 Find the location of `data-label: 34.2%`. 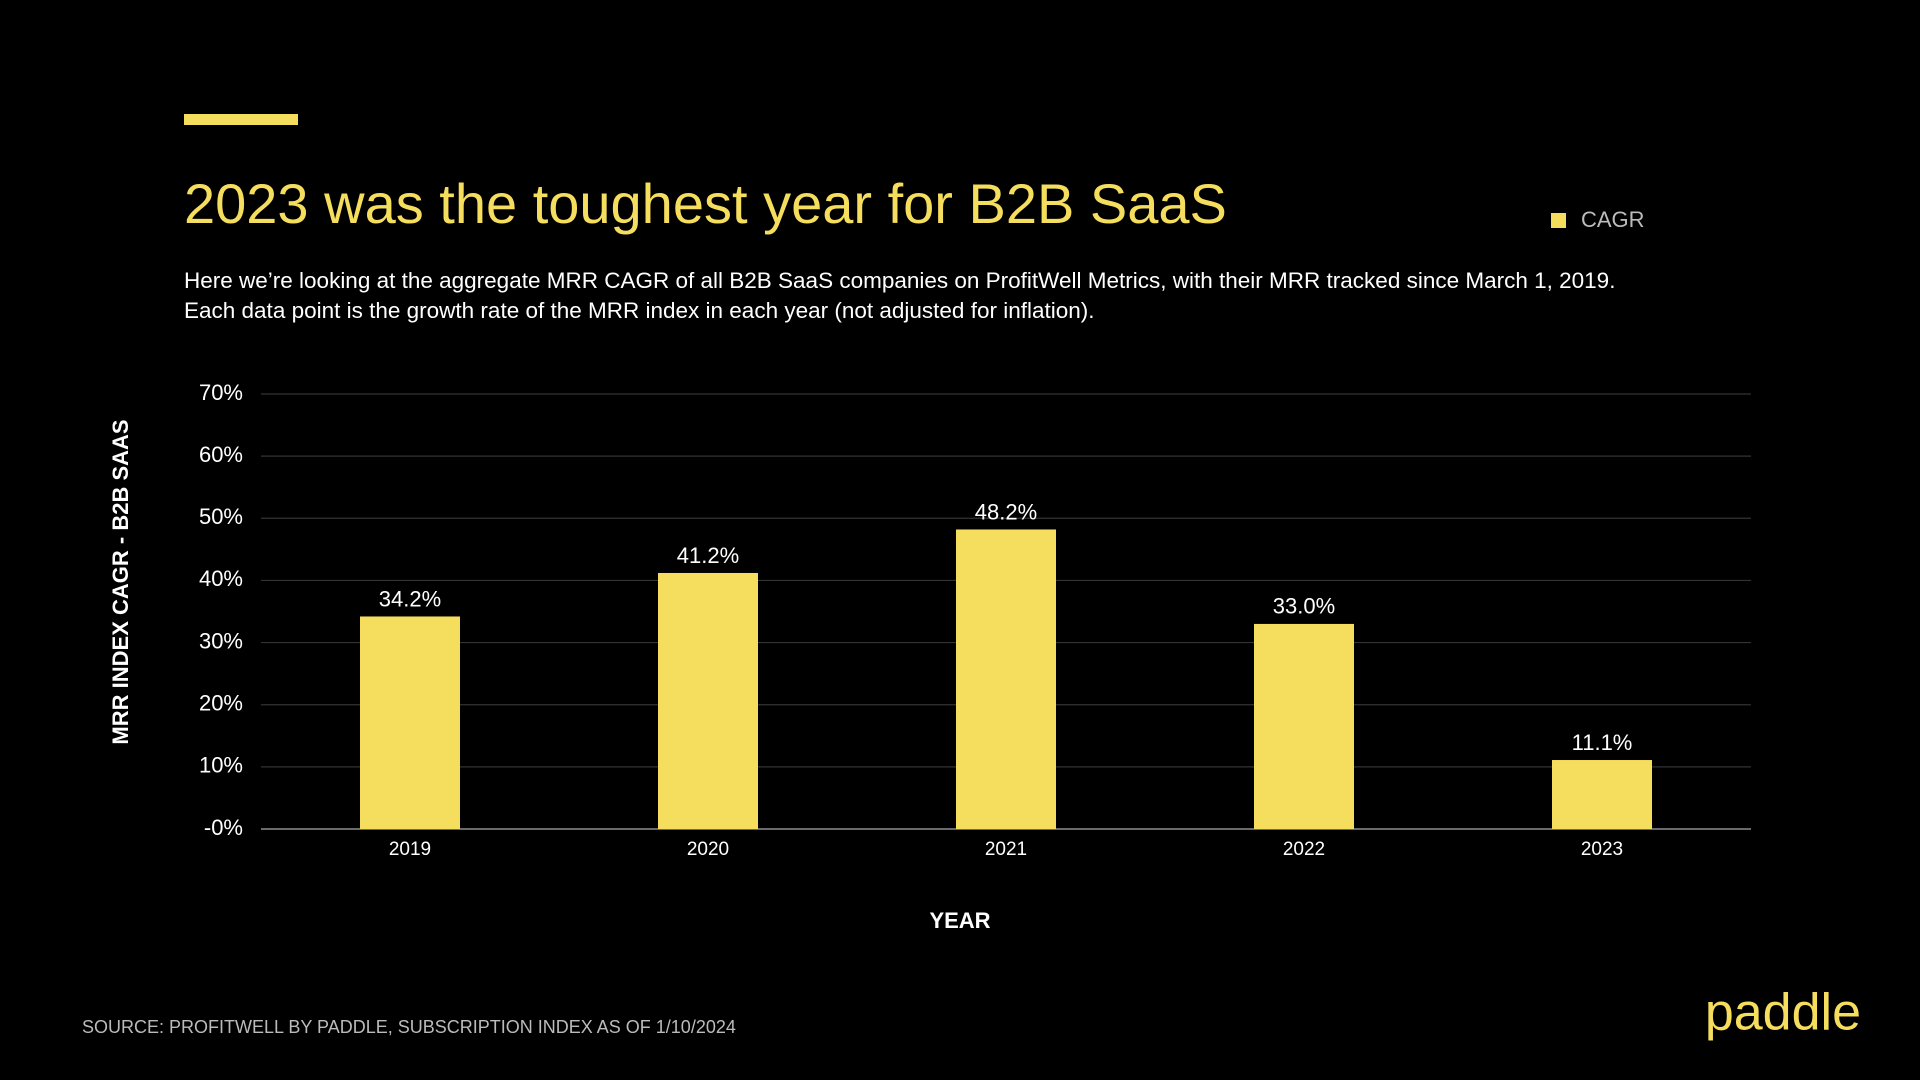

data-label: 34.2% is located at coordinates (410, 598).